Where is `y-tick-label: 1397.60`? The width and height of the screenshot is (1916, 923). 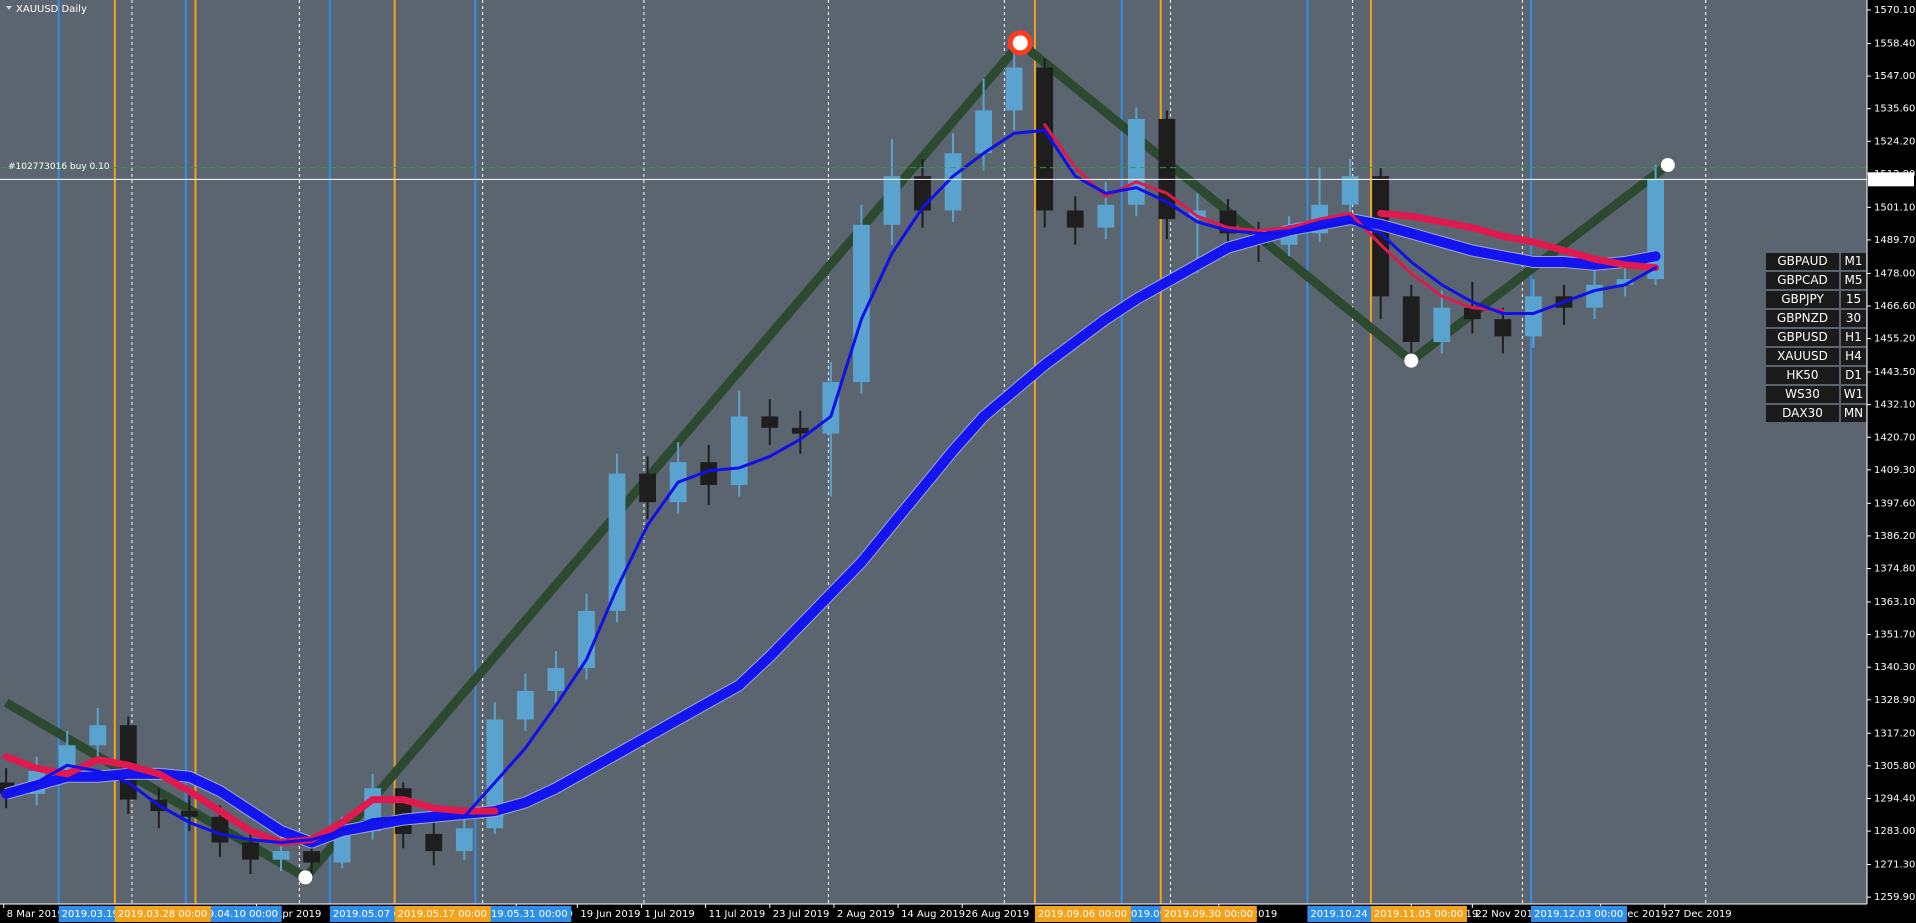 y-tick-label: 1397.60 is located at coordinates (1894, 503).